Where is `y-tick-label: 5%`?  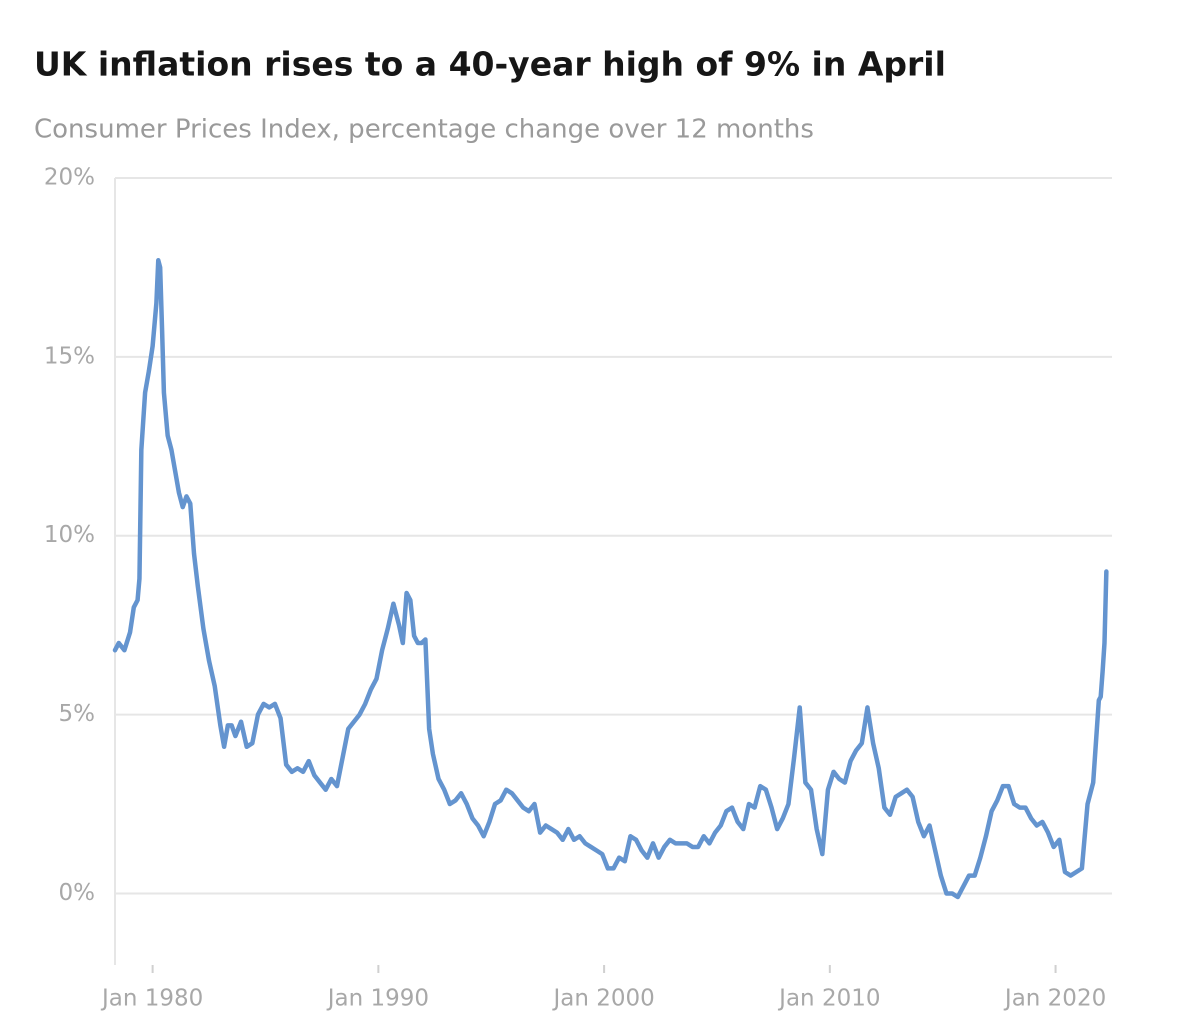
y-tick-label: 5% is located at coordinates (77, 714).